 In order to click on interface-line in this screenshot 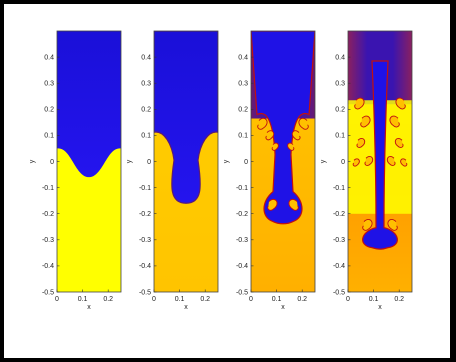, I will do `click(186, 117)`.